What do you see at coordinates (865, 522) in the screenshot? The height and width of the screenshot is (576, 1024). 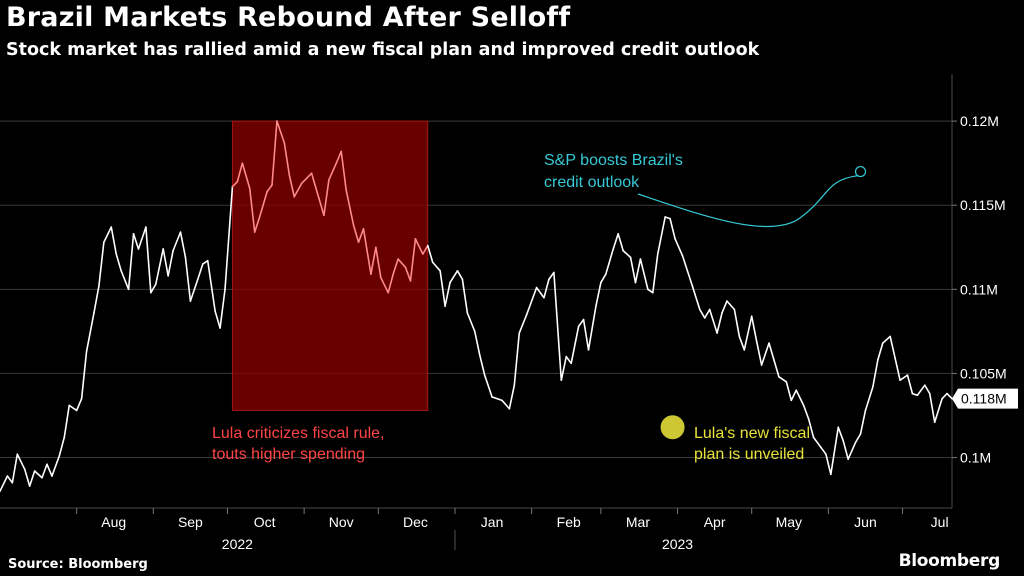 I see `month-label: Jun` at bounding box center [865, 522].